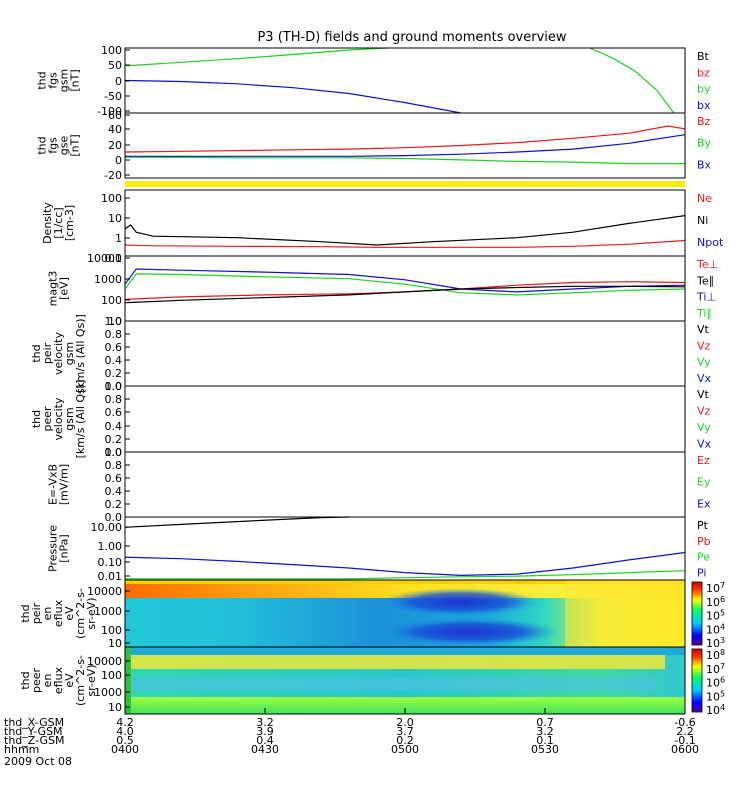  What do you see at coordinates (118, 81) in the screenshot?
I see `y-tick-label: 0` at bounding box center [118, 81].